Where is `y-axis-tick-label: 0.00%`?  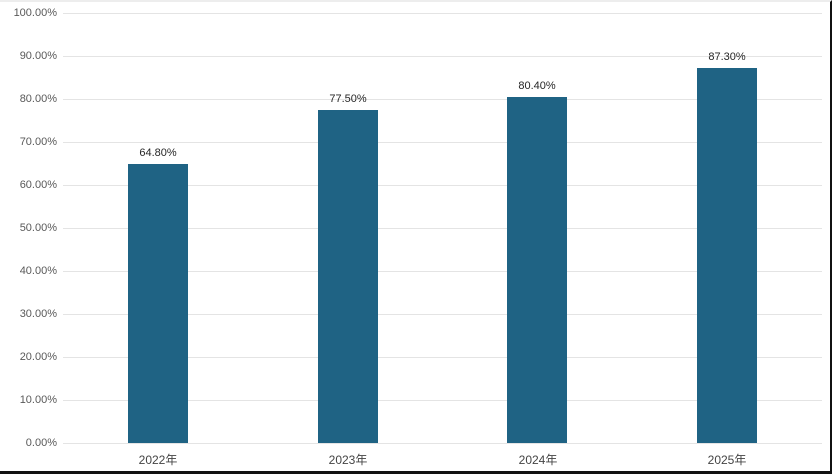
y-axis-tick-label: 0.00% is located at coordinates (41, 443).